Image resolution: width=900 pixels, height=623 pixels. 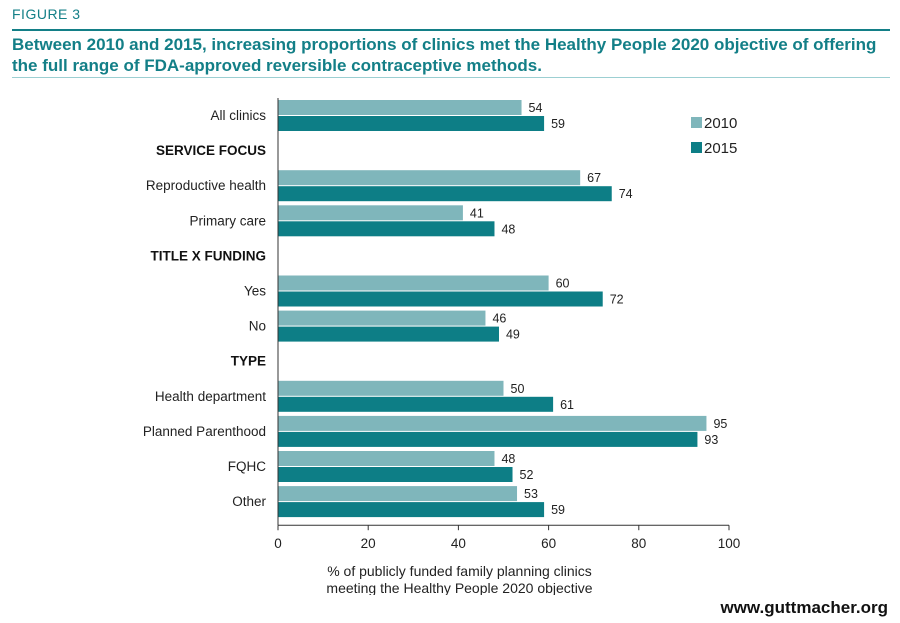 I want to click on x-tick-label-0: 0, so click(x=278, y=543).